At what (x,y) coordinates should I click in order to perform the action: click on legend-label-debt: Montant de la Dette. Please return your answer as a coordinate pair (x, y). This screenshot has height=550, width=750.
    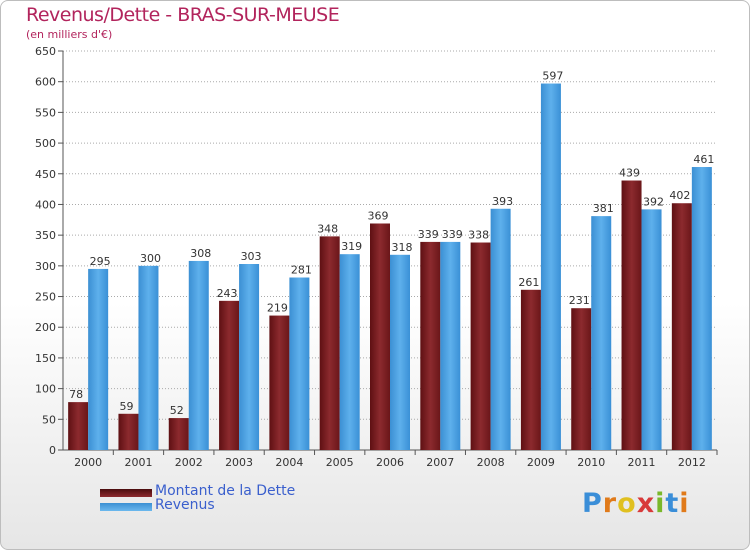
    Looking at the image, I should click on (225, 491).